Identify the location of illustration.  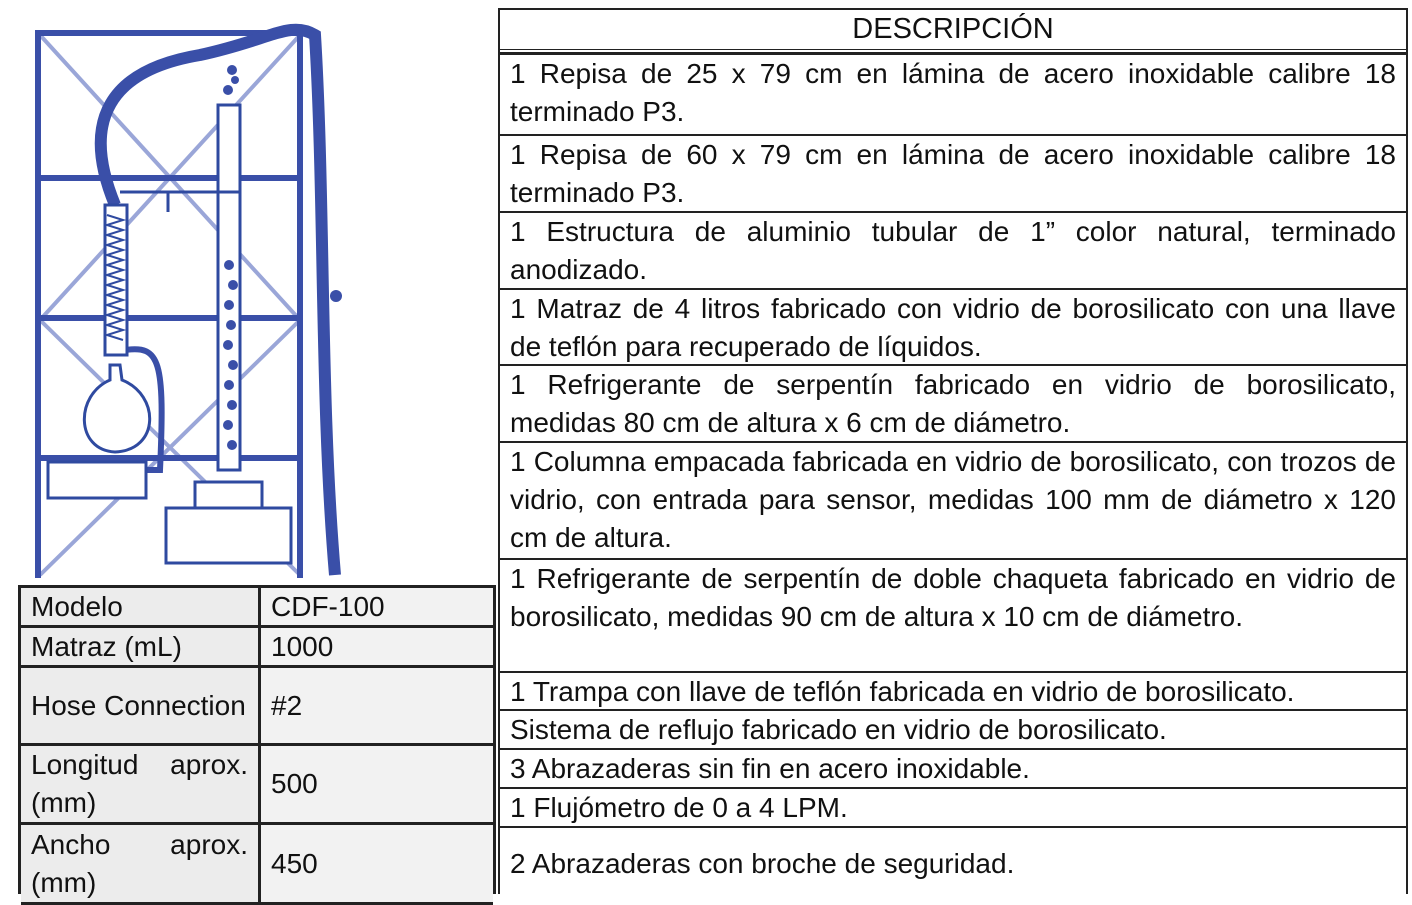
(188, 300).